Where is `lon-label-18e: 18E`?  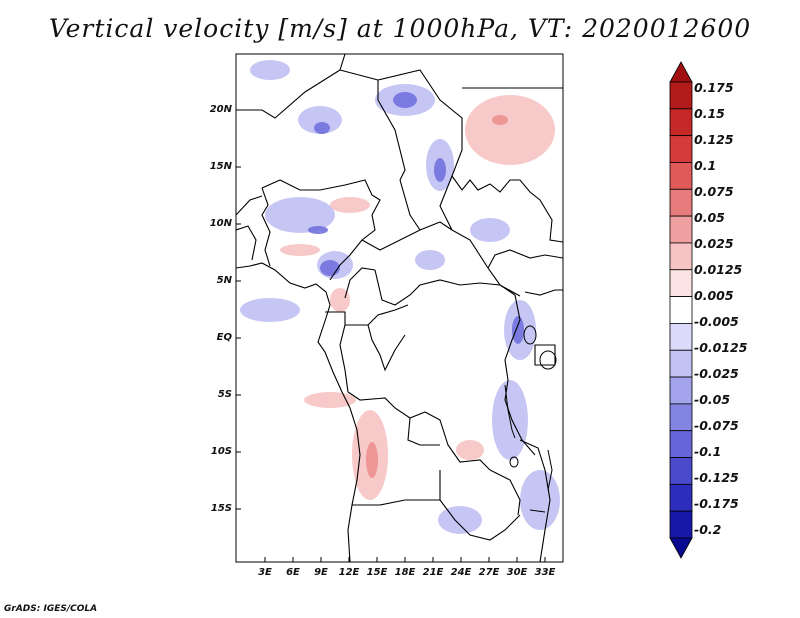 lon-label-18e: 18E is located at coordinates (405, 572).